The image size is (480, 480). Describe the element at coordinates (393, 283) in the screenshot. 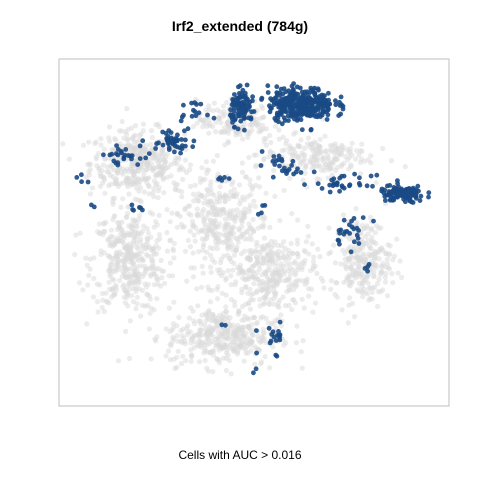

I see `background-point-1987` at that location.